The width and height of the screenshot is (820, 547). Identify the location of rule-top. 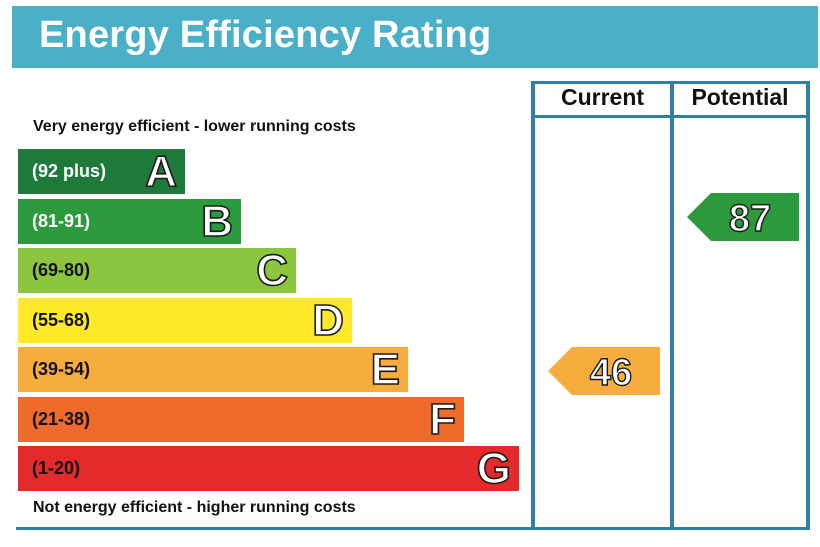
(669, 82).